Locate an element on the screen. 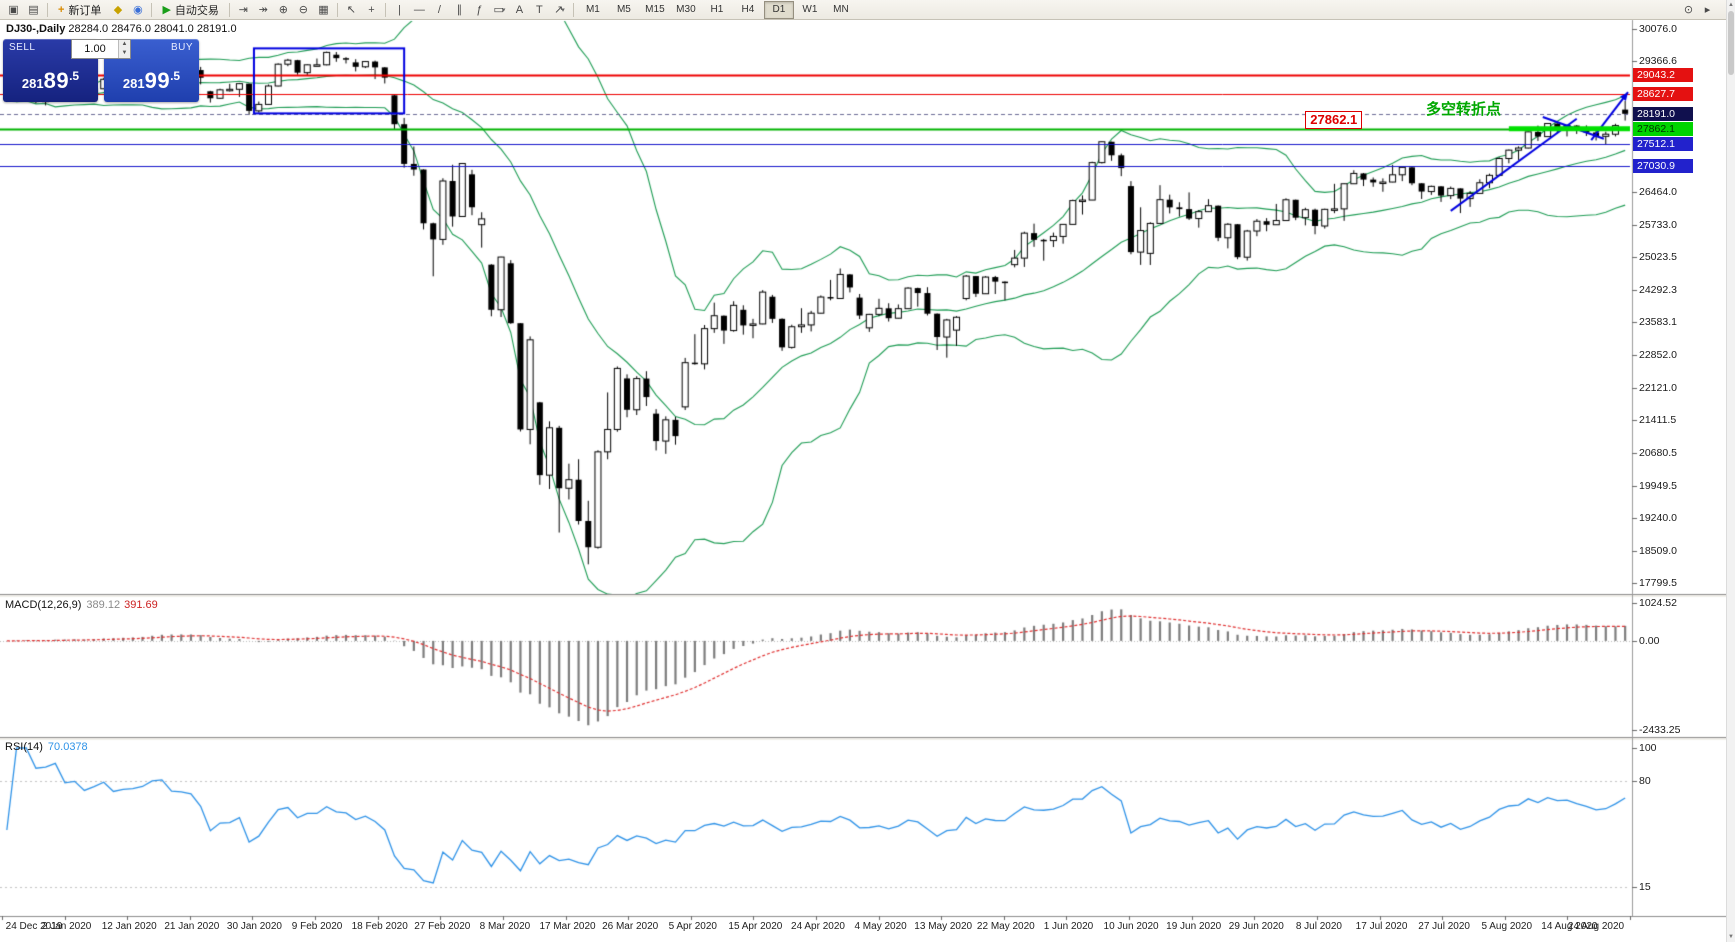  new-chart-window-icon: ▣ is located at coordinates (13, 10).